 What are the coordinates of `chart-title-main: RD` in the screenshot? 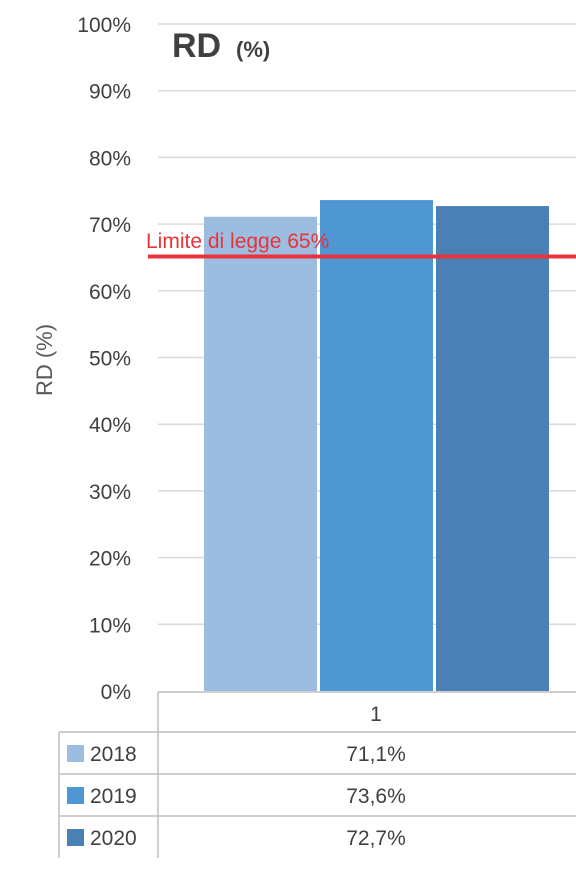 It's located at (196, 46).